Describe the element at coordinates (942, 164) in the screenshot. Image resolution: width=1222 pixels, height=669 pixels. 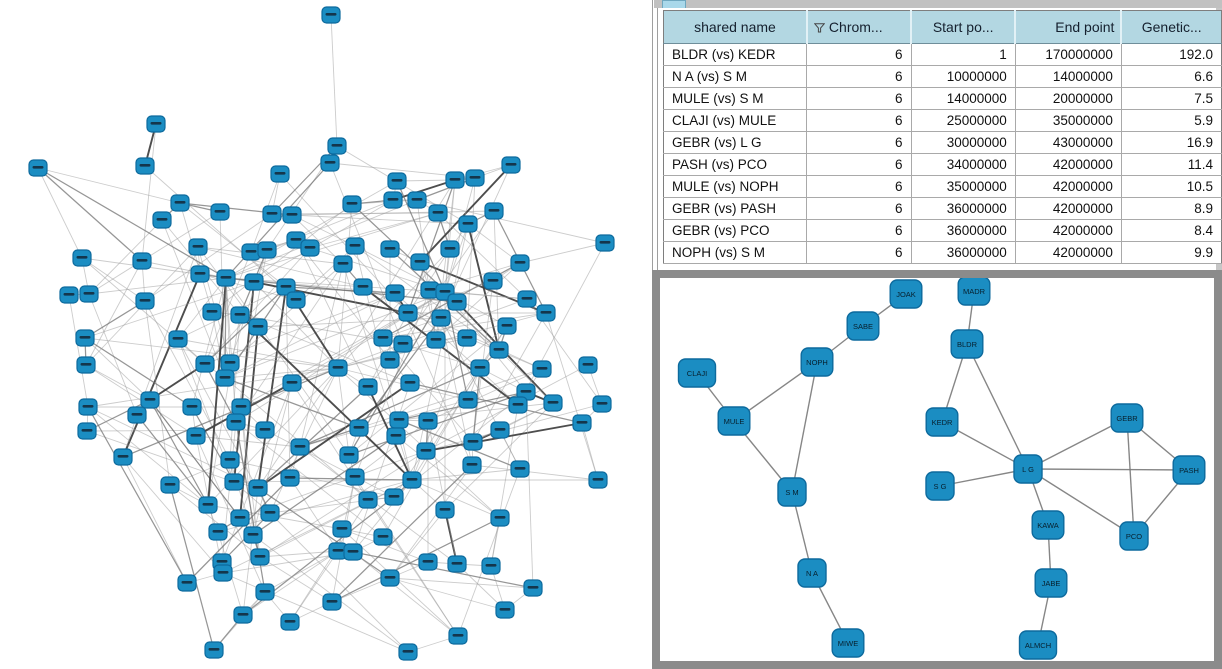
I see `table-row: PASH (vs) PCO 6 34000000 42000000 11.4` at that location.